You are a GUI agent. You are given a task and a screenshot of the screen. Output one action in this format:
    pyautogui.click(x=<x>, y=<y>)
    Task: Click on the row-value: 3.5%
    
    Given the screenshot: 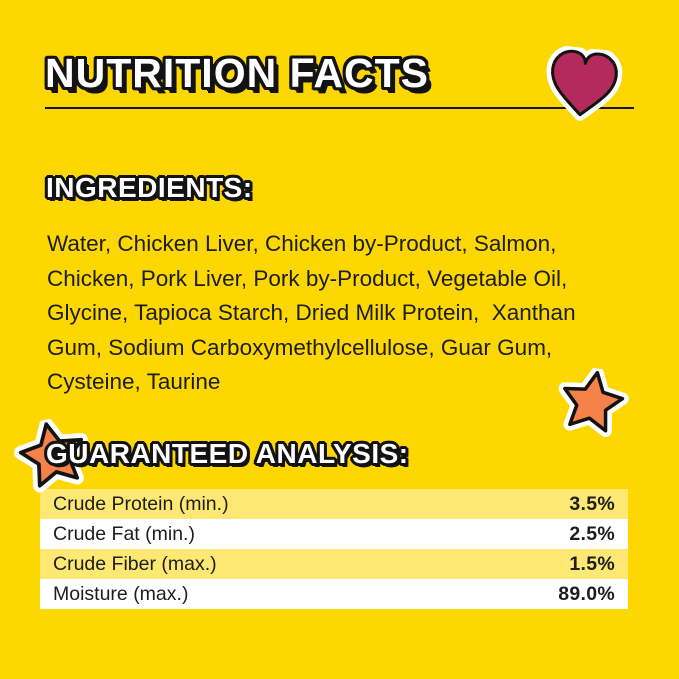 What is the action you would take?
    pyautogui.click(x=592, y=503)
    